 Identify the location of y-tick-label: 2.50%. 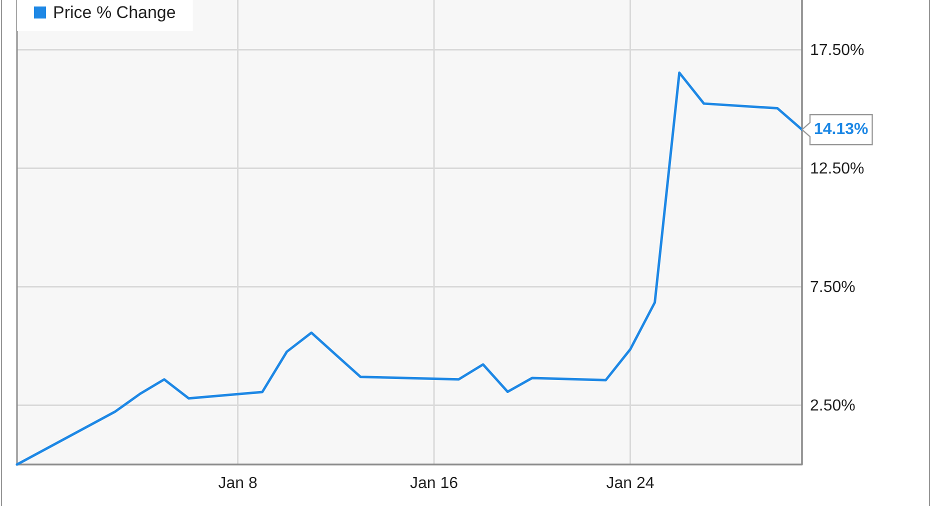
(833, 405).